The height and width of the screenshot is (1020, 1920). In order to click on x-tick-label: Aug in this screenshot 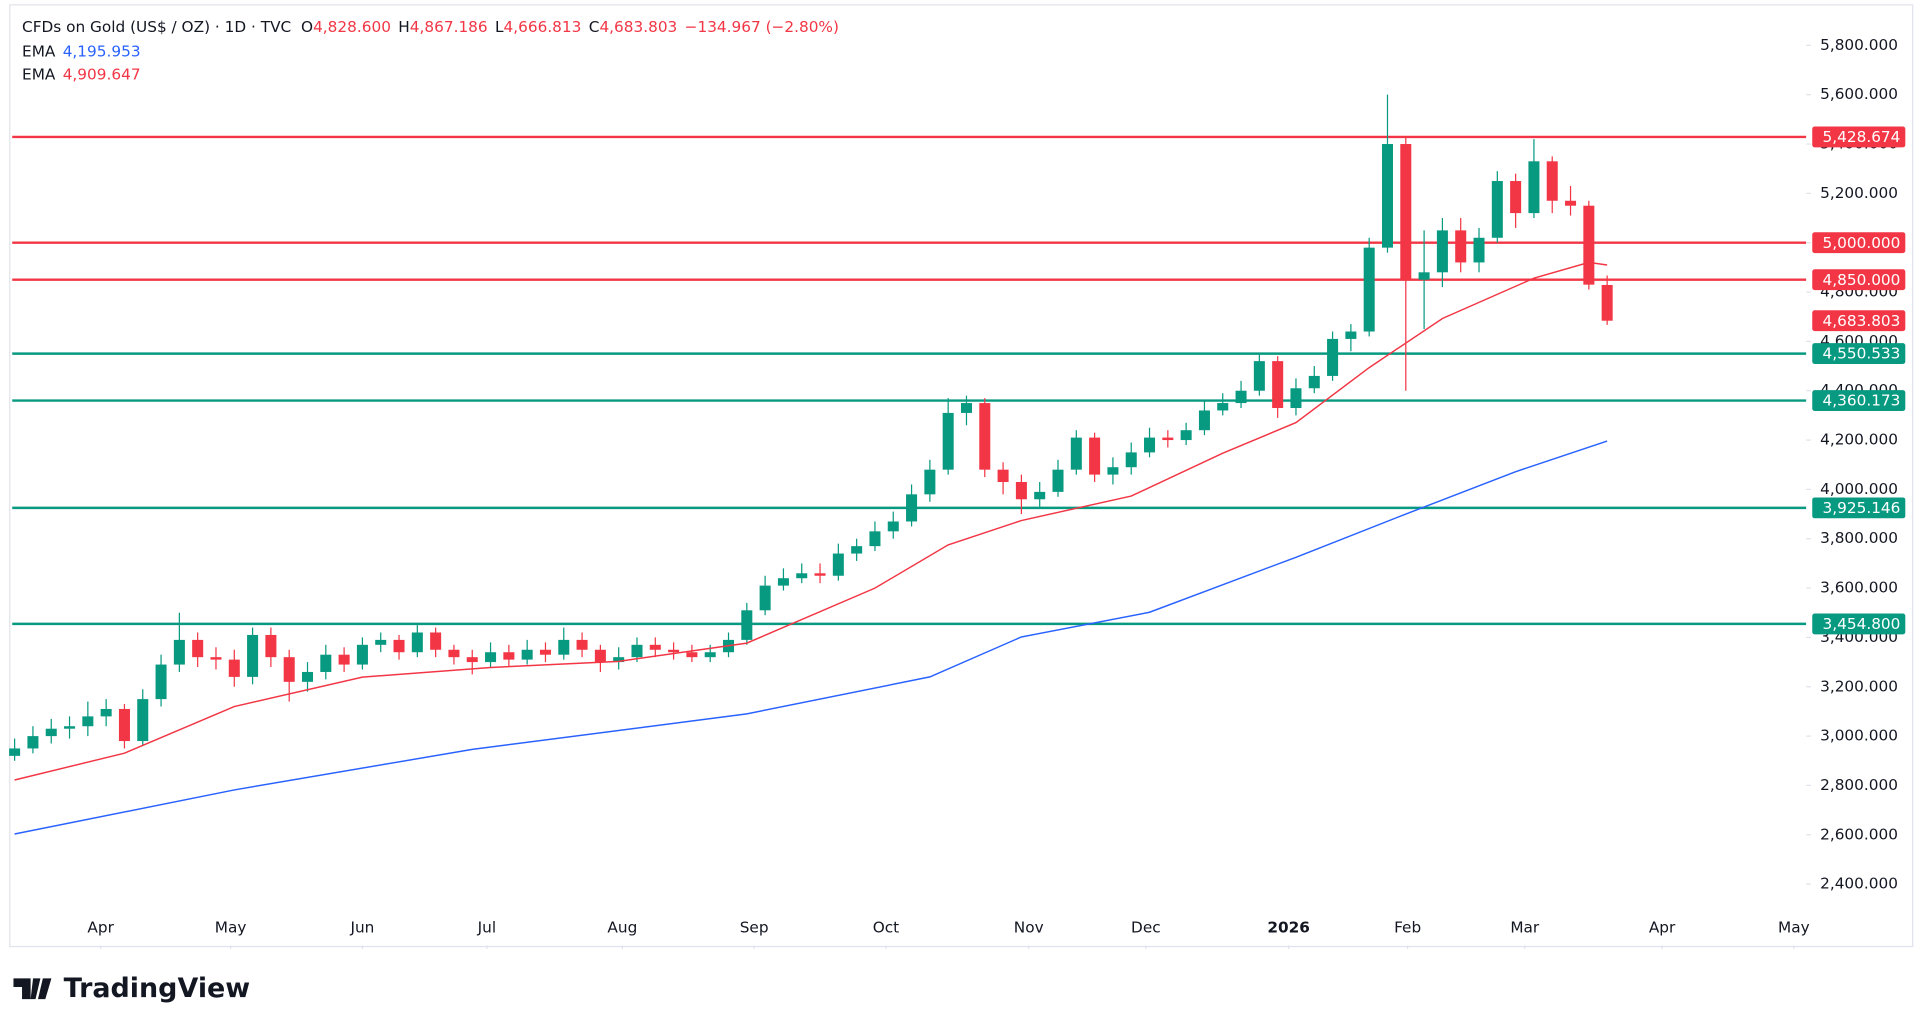, I will do `click(622, 928)`.